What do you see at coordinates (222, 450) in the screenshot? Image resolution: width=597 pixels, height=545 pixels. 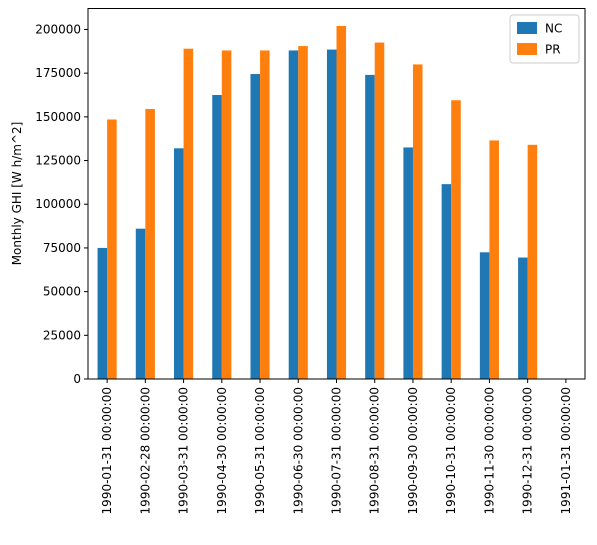 I see `x-tick-label-3: 1990-04-30 00:00:00` at bounding box center [222, 450].